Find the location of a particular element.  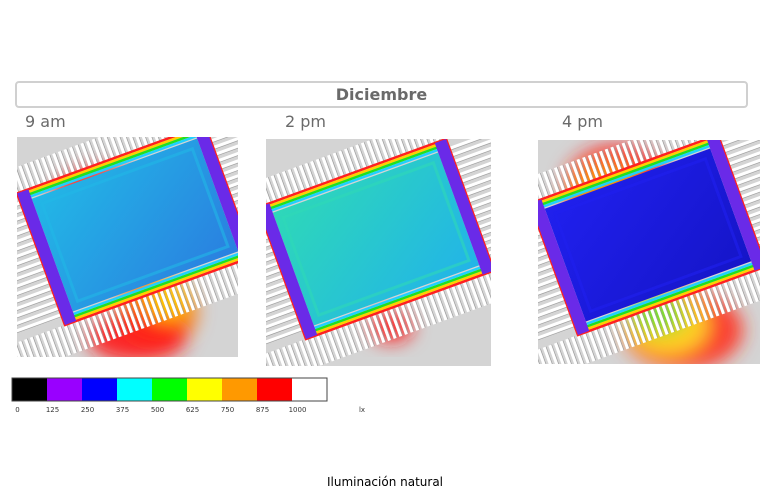

caption: Iluminación natural is located at coordinates (385, 482).